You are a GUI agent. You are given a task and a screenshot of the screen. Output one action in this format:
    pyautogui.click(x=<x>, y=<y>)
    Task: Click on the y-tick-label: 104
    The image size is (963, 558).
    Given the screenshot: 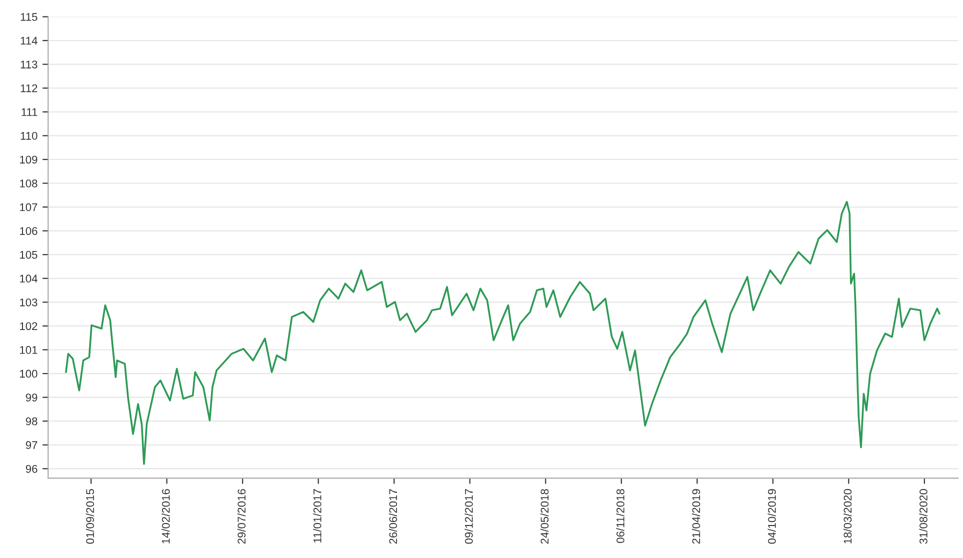 What is the action you would take?
    pyautogui.click(x=29, y=278)
    